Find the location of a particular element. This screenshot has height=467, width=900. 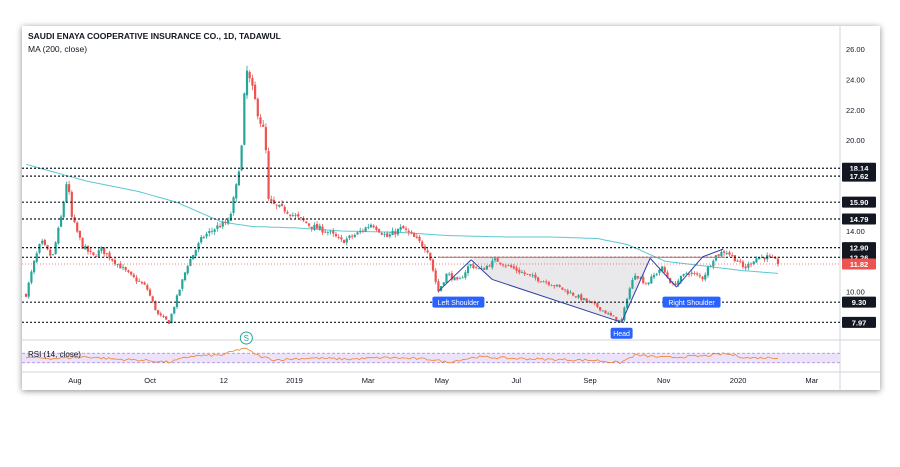

time-tick-label: Nov is located at coordinates (664, 380).